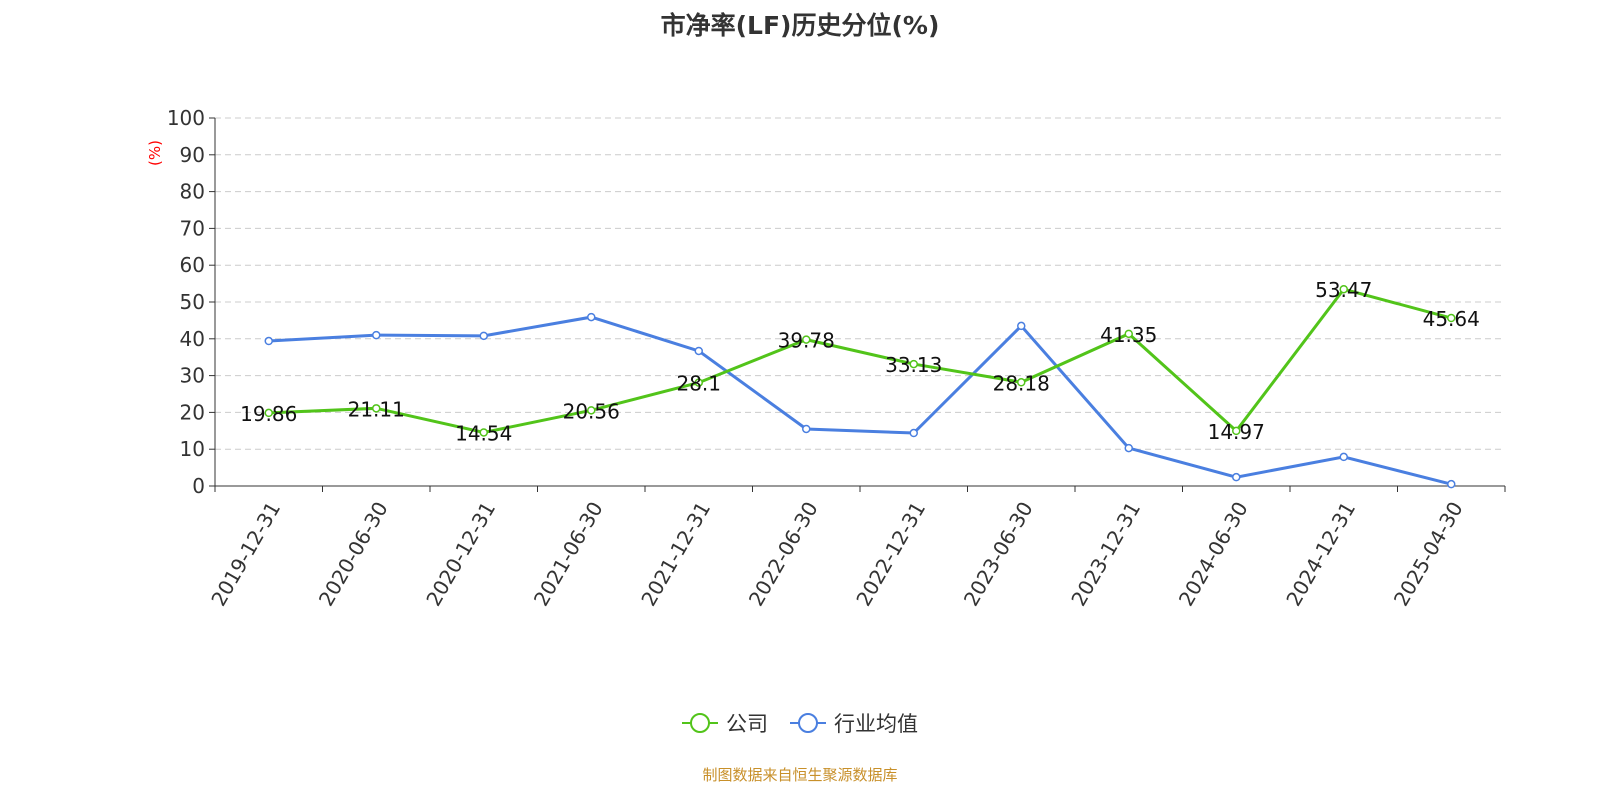 The width and height of the screenshot is (1600, 800). I want to click on x-tick-label: 2022-06-30, so click(783, 554).